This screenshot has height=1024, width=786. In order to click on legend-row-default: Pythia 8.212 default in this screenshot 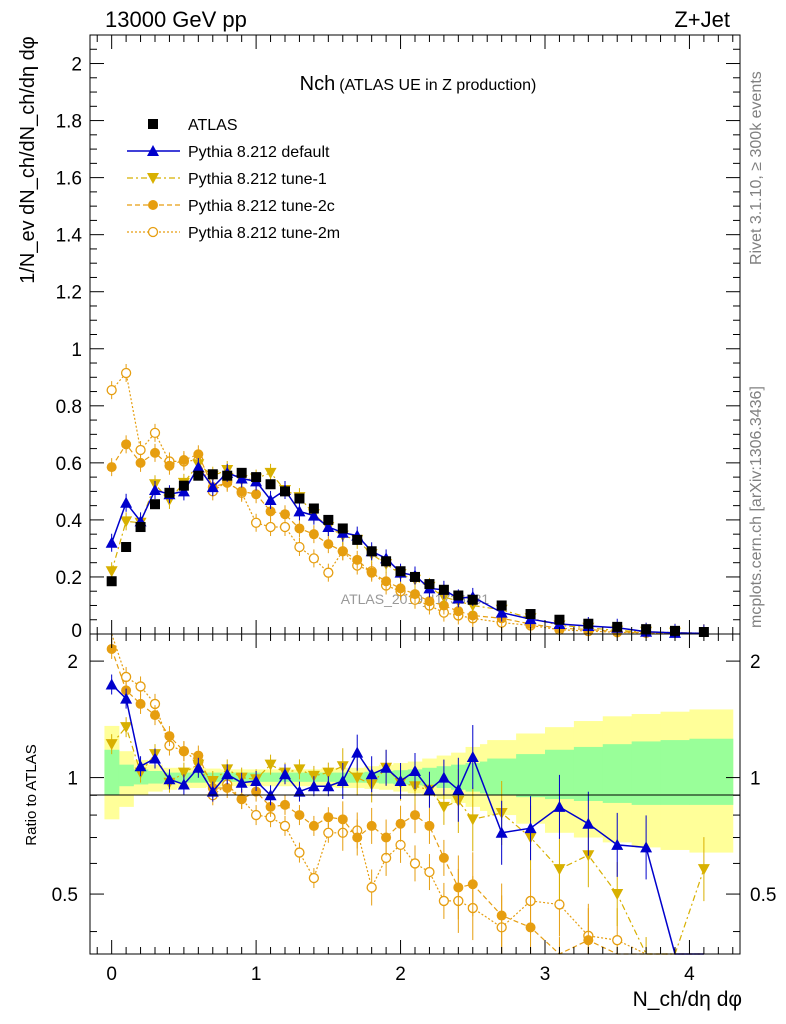, I will do `click(228, 152)`.